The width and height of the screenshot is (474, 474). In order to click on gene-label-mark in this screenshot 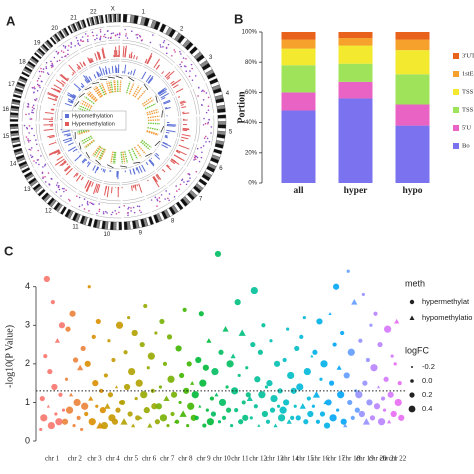, I will do `click(108, 87)`.